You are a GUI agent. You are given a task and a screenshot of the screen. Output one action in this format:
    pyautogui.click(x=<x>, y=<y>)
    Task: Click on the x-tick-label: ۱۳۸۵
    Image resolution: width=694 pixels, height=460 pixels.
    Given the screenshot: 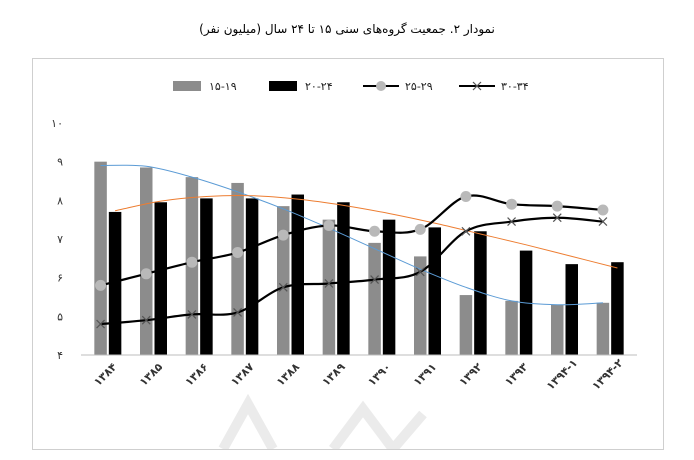 What is the action you would take?
    pyautogui.click(x=151, y=374)
    